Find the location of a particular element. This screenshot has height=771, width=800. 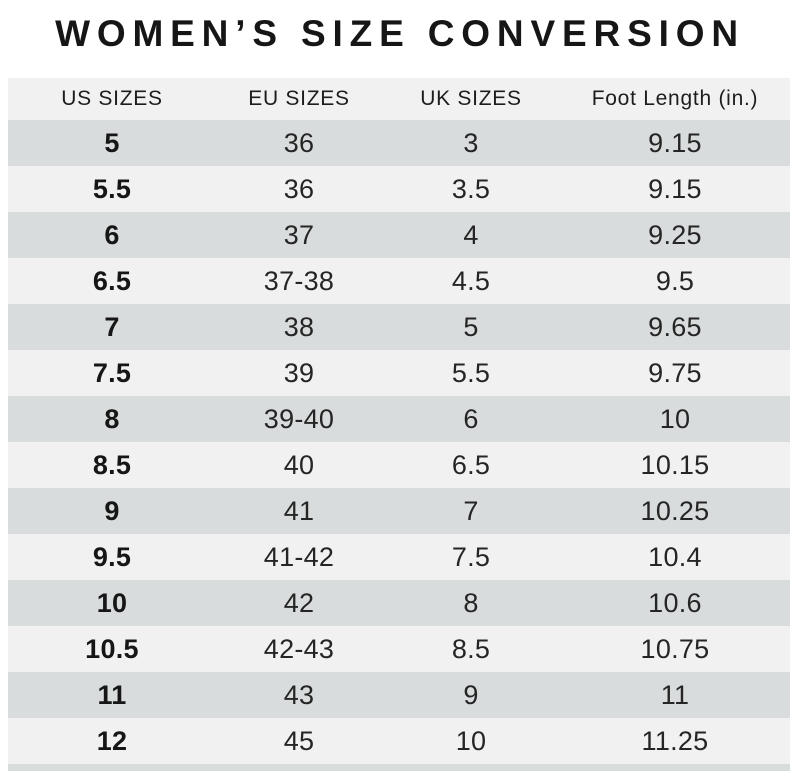

uk-size-cell: 6 is located at coordinates (471, 418).